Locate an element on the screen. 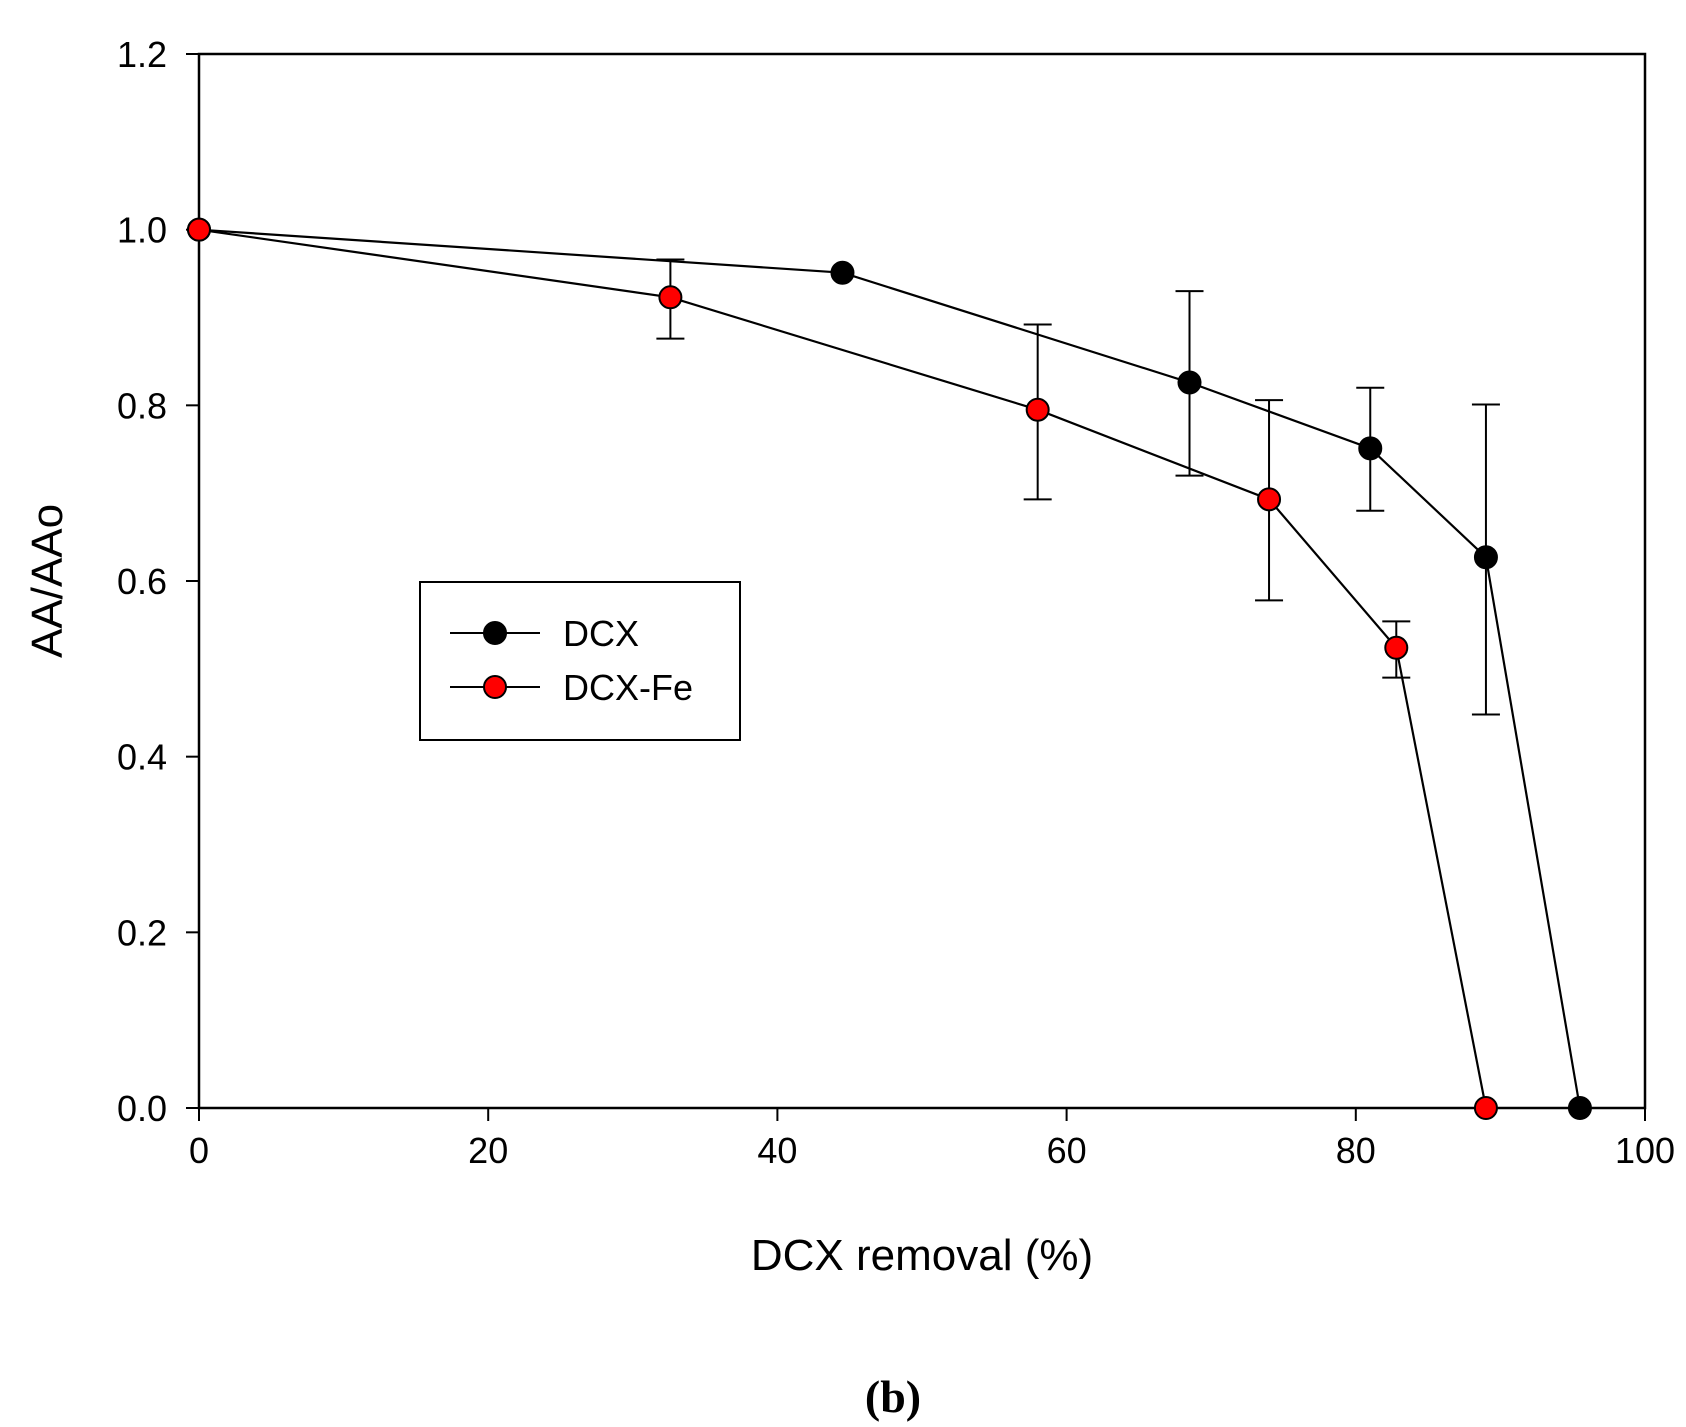 The width and height of the screenshot is (1686, 1427). y-tick-label: 1.0 is located at coordinates (142, 230).